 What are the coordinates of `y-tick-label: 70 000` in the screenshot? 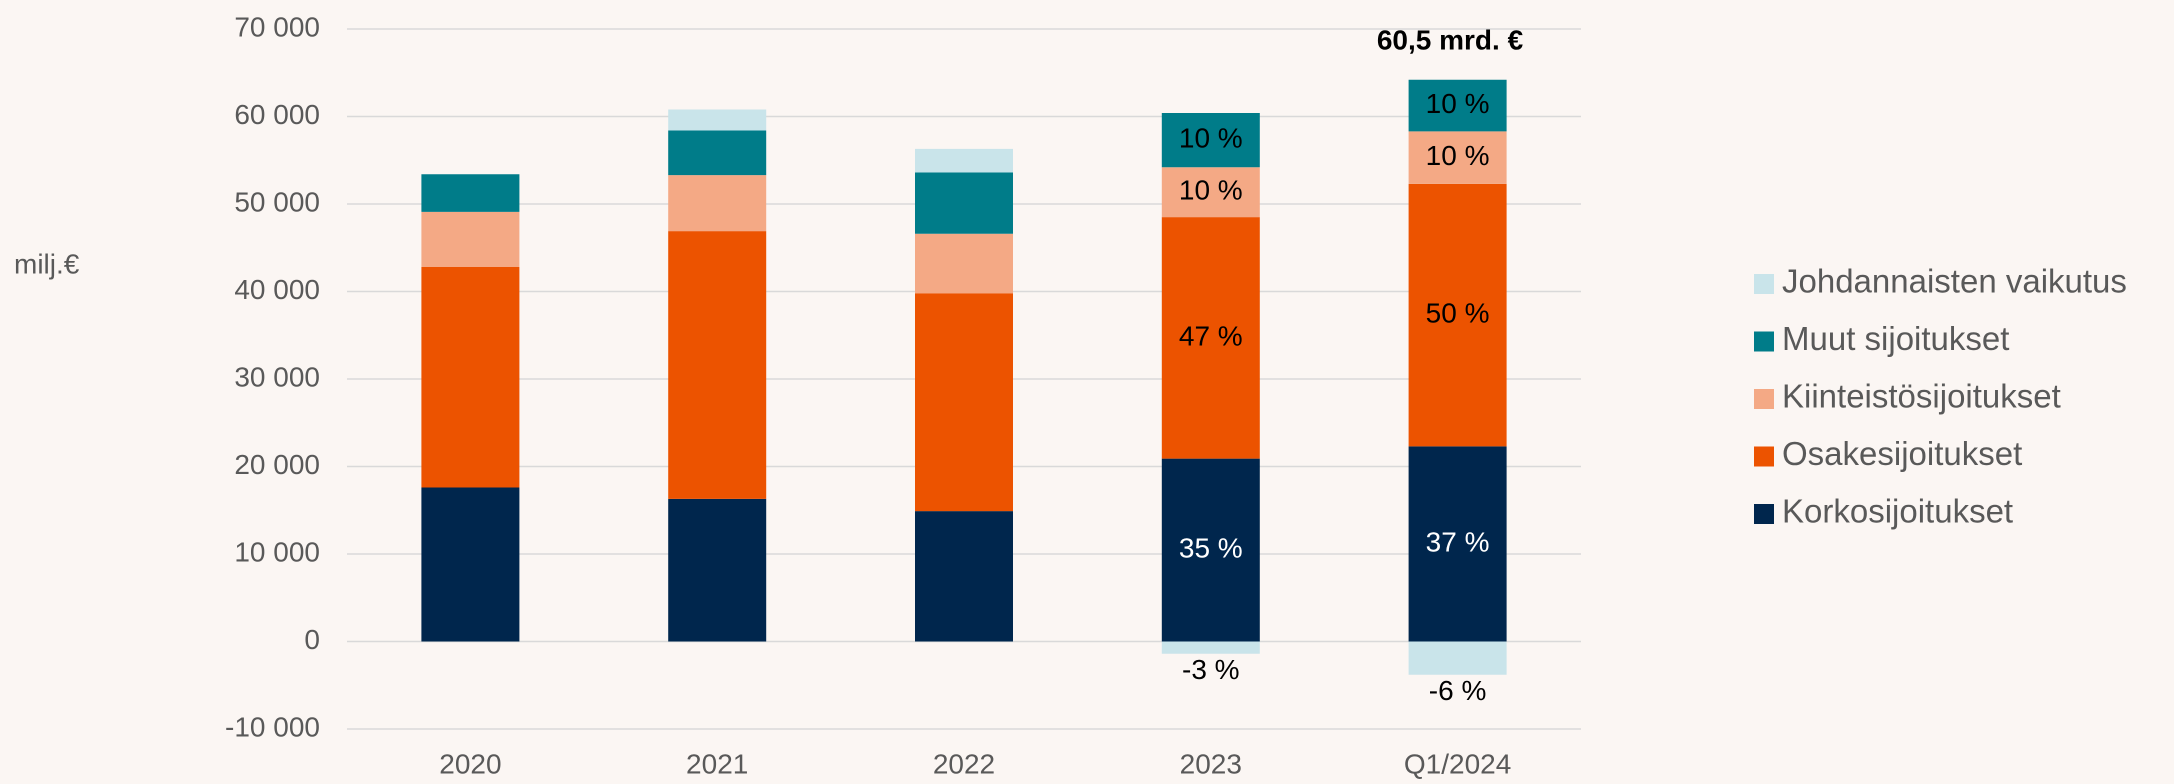 It's located at (277, 26).